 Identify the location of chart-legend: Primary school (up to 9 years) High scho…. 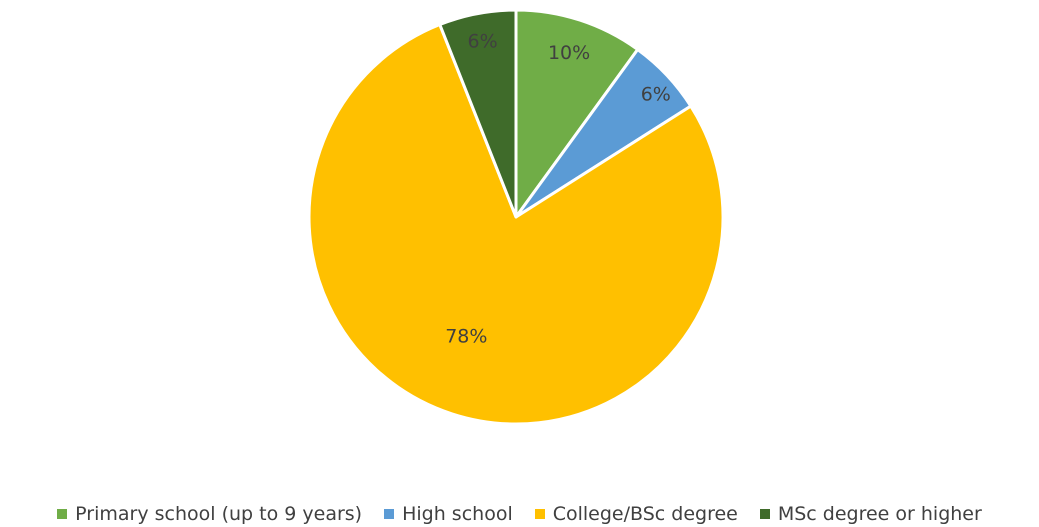
(519, 513).